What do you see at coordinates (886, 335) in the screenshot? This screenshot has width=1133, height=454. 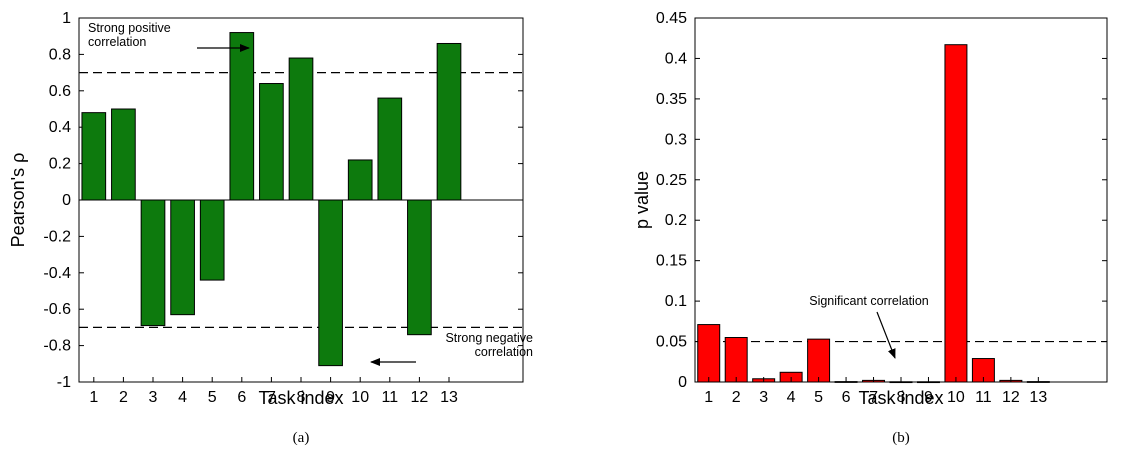 I see `annotation-arrow` at bounding box center [886, 335].